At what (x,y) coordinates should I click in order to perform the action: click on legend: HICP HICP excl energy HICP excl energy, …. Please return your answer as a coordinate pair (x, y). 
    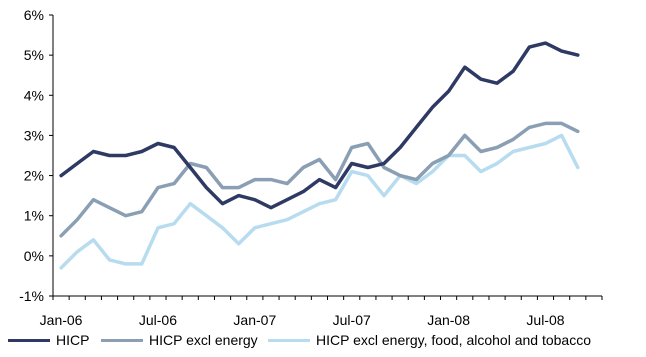
    Looking at the image, I should click on (327, 340).